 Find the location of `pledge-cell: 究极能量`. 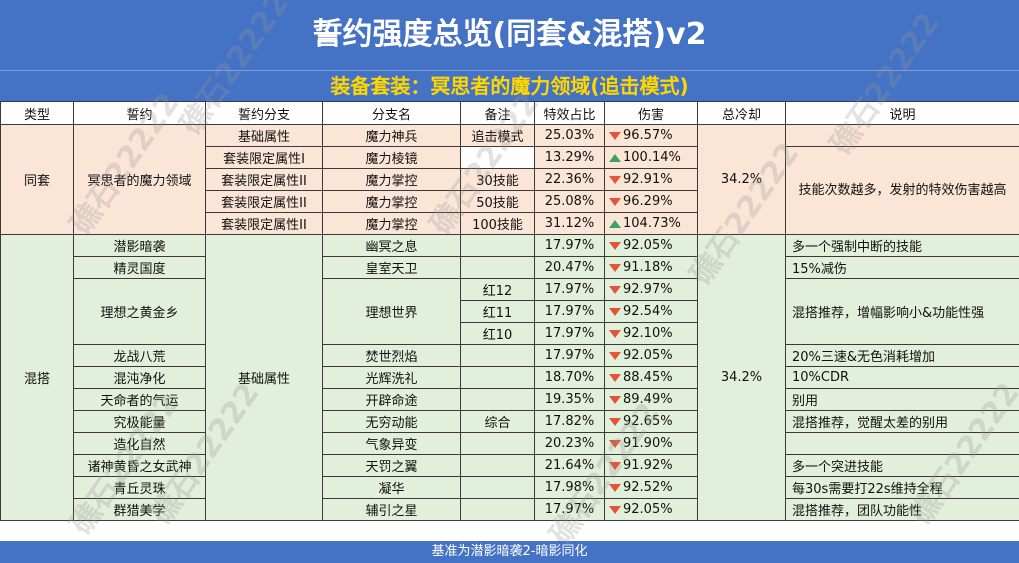

pledge-cell: 究极能量 is located at coordinates (139, 421).